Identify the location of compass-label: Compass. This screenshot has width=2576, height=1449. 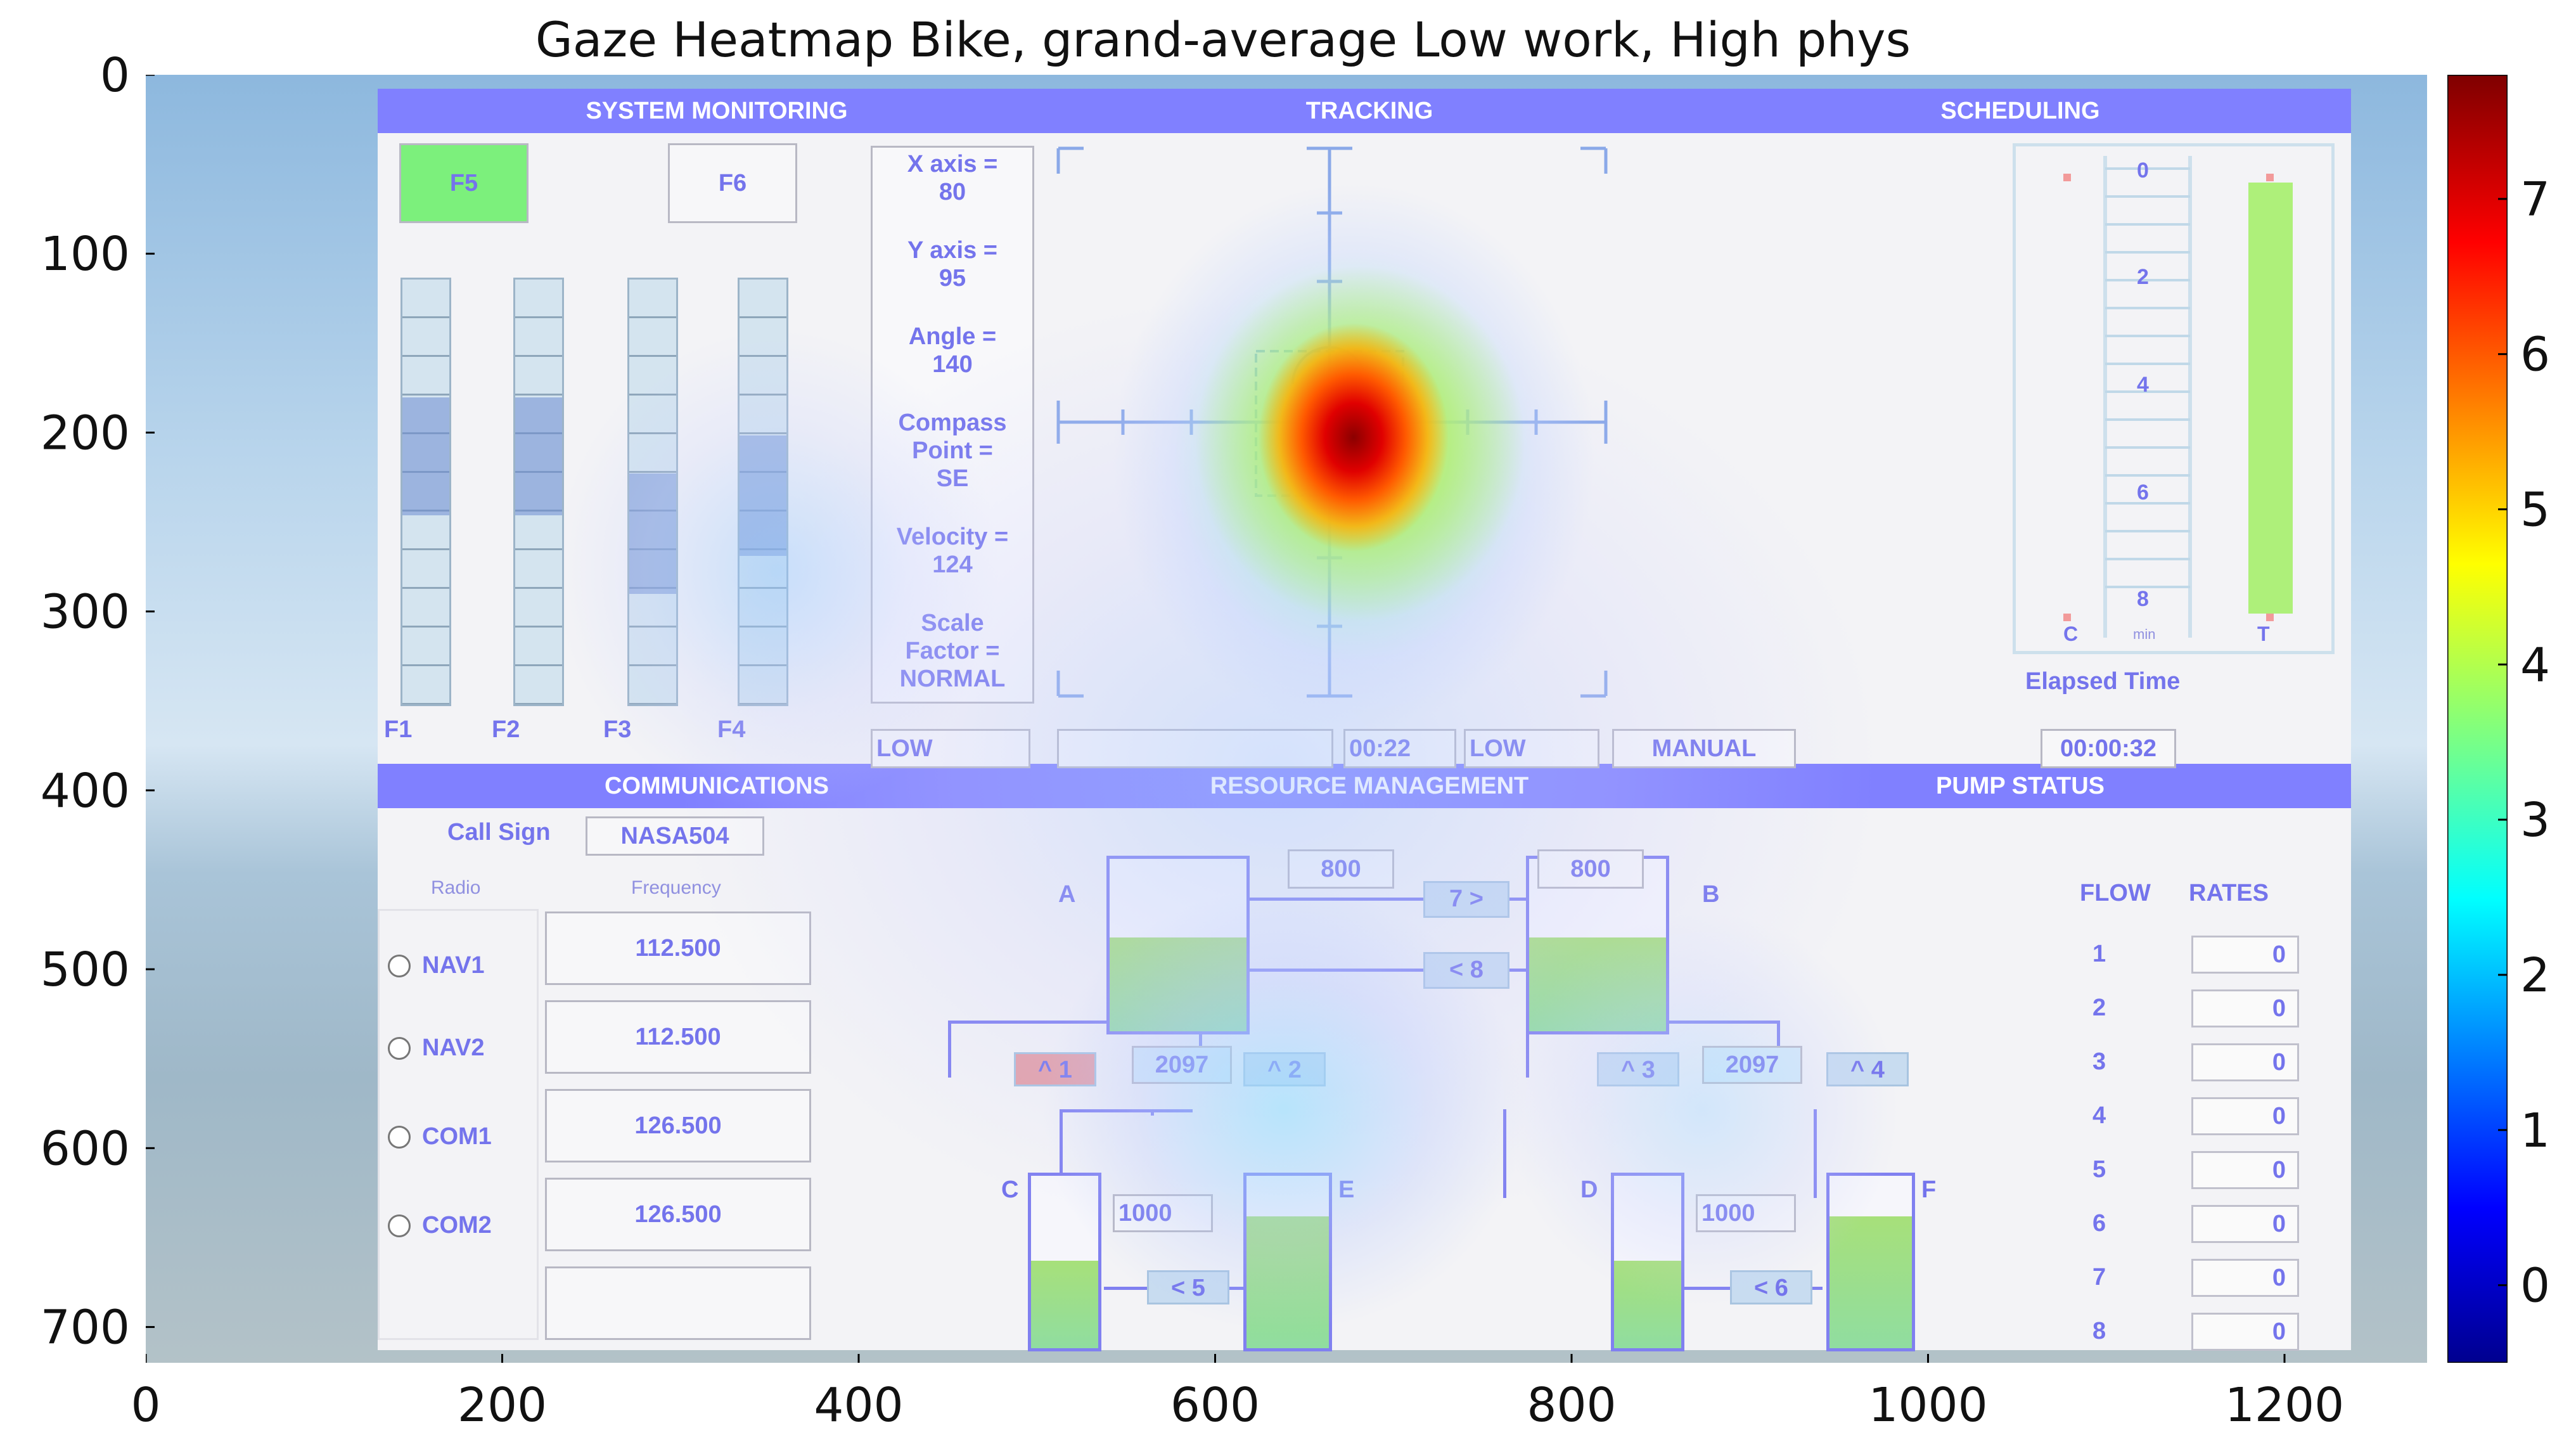
(952, 422).